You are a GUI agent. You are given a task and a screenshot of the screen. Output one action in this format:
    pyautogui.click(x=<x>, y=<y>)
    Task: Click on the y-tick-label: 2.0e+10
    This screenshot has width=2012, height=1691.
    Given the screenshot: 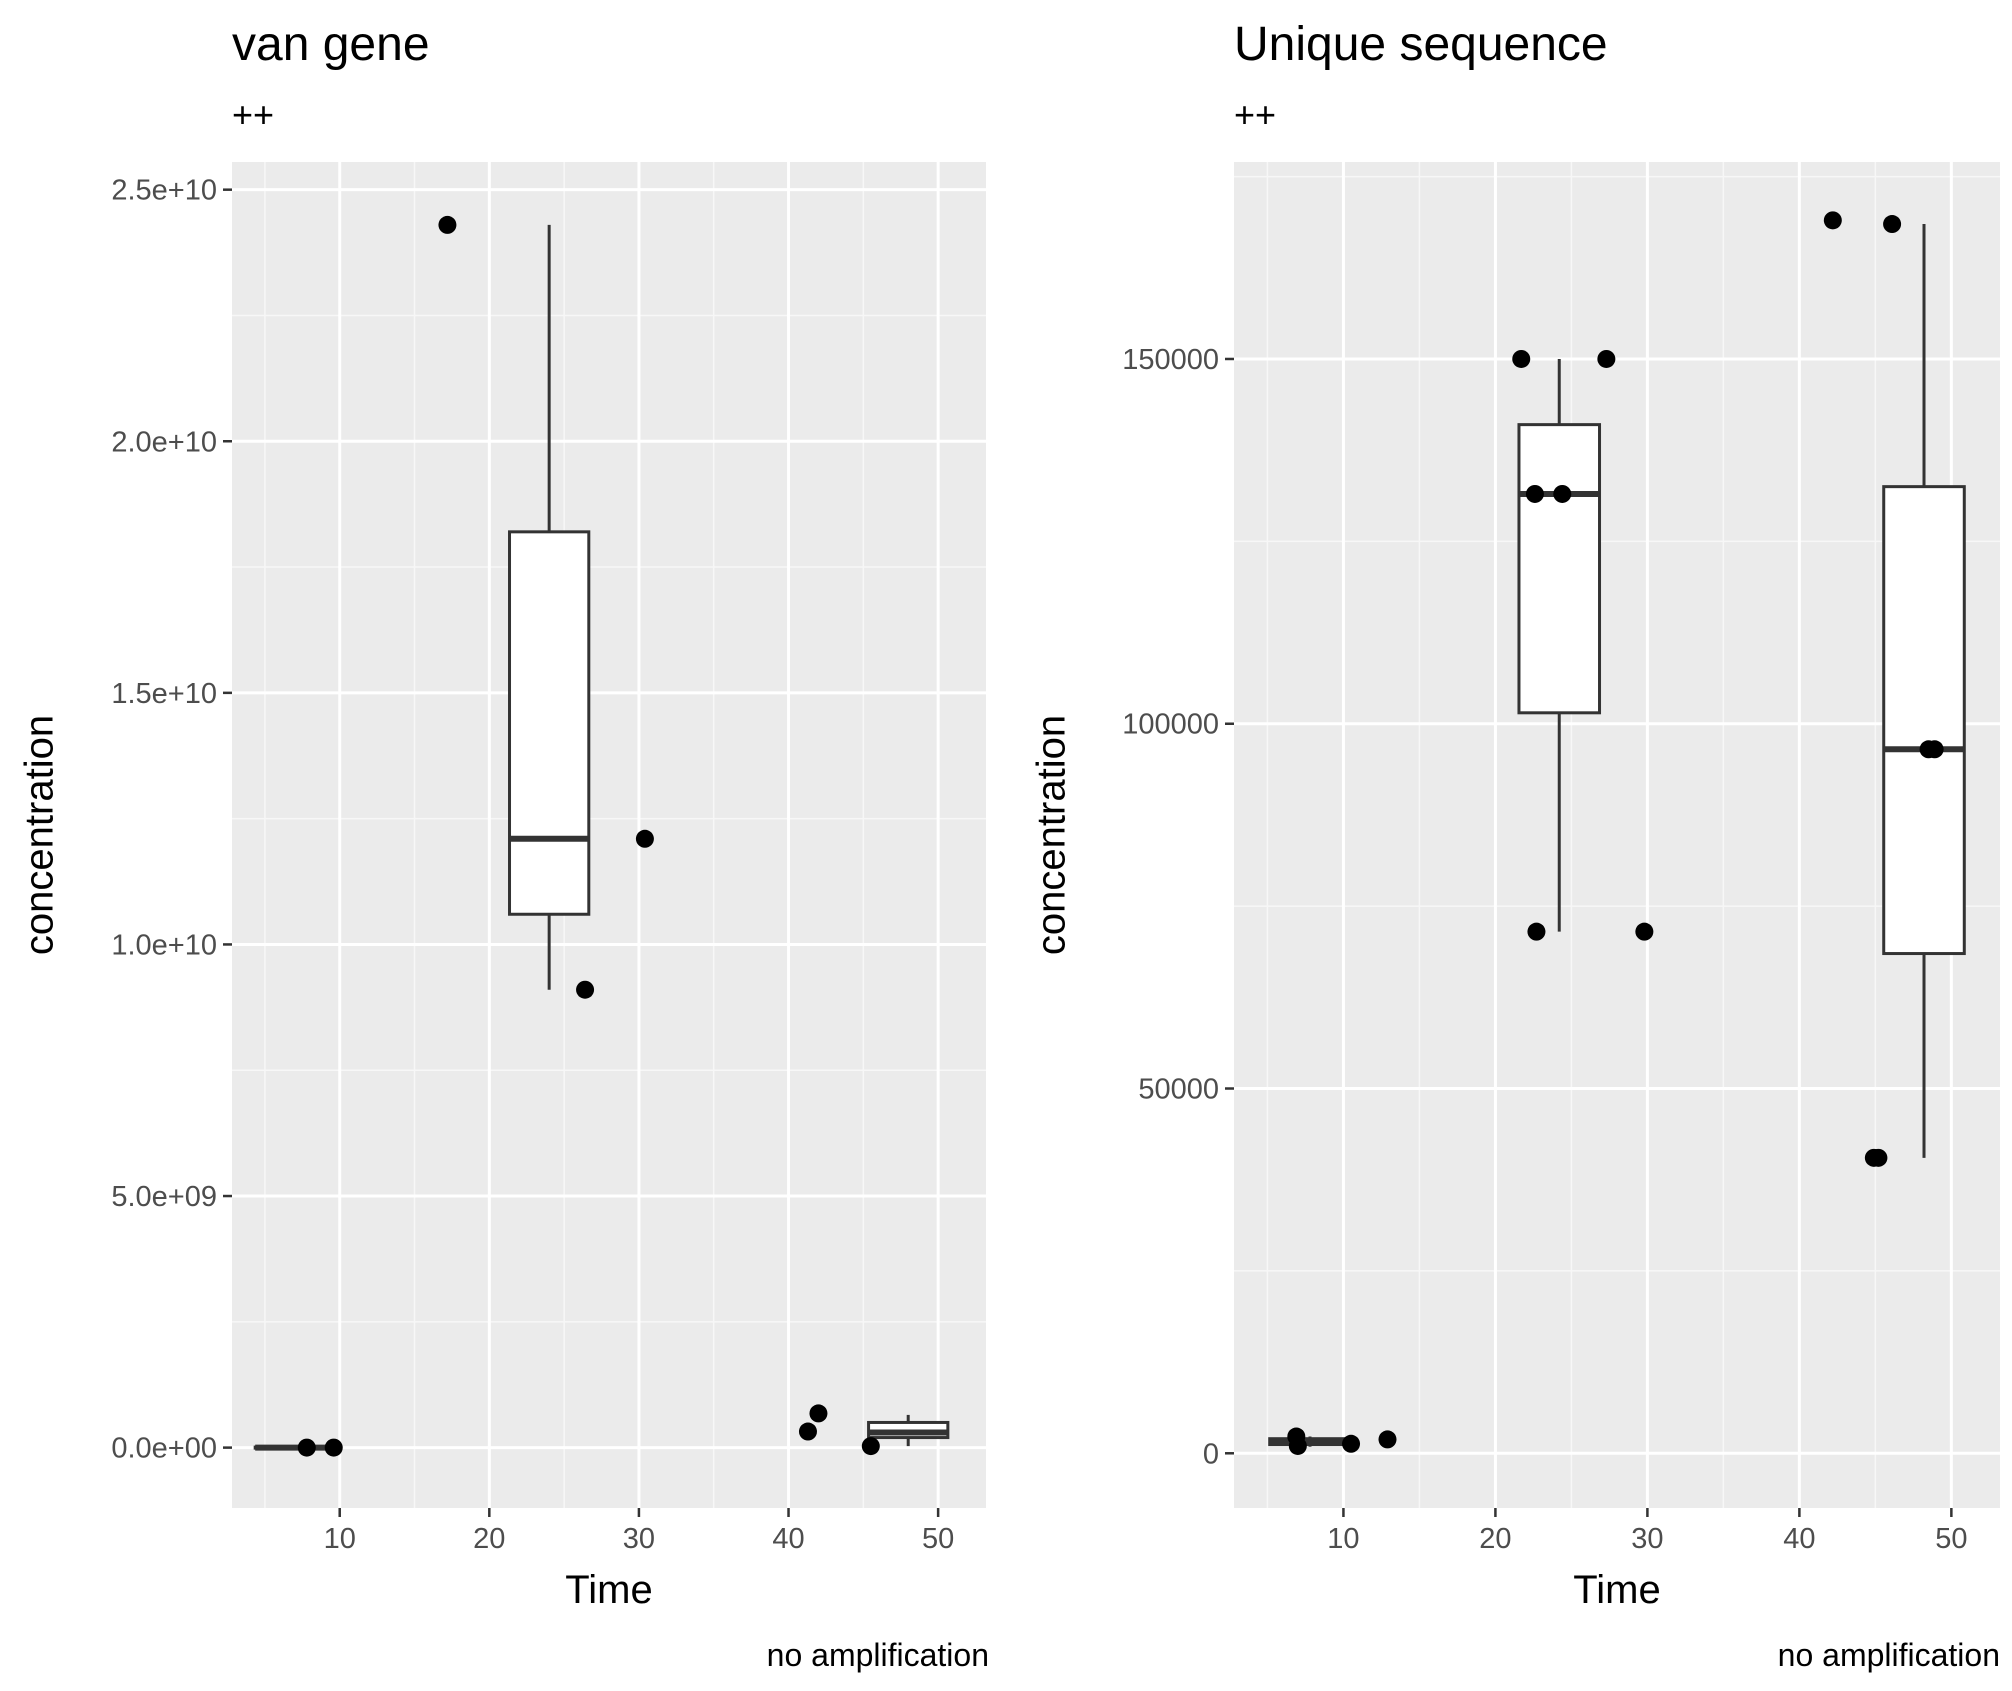 What is the action you would take?
    pyautogui.click(x=164, y=442)
    